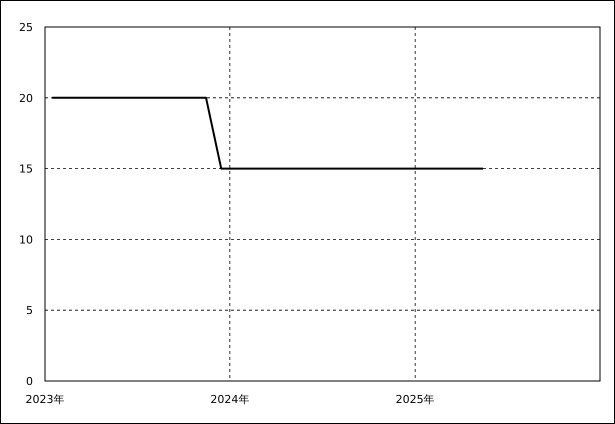 This screenshot has width=615, height=424. Describe the element at coordinates (26, 27) in the screenshot. I see `y-tick-label: 25` at that location.